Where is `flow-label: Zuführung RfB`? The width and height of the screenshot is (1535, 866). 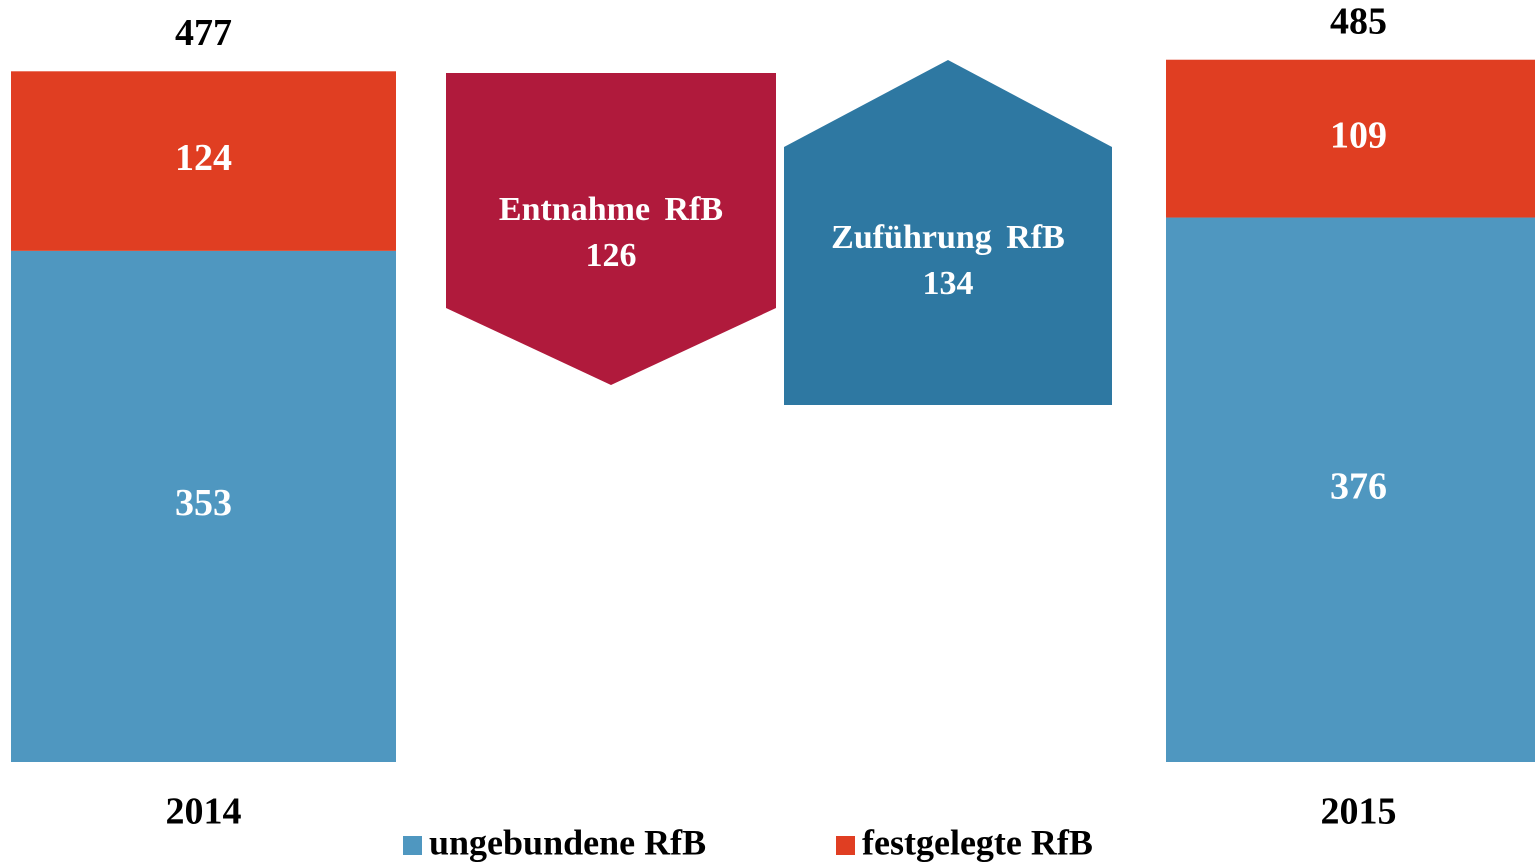 flow-label: Zuführung RfB is located at coordinates (948, 237).